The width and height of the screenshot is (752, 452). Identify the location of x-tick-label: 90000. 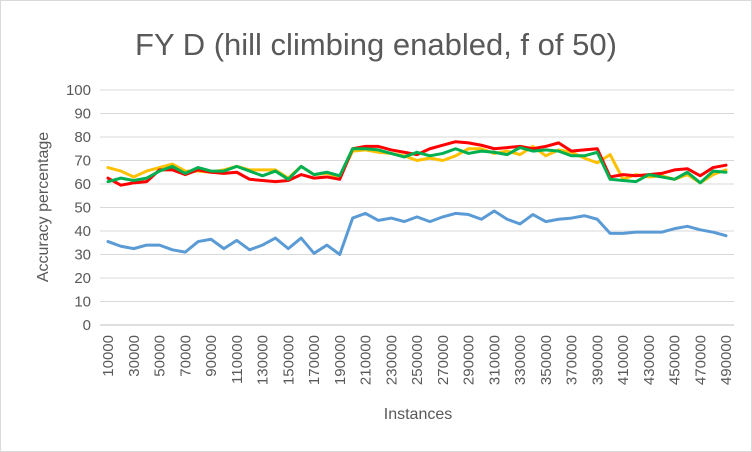
(211, 356).